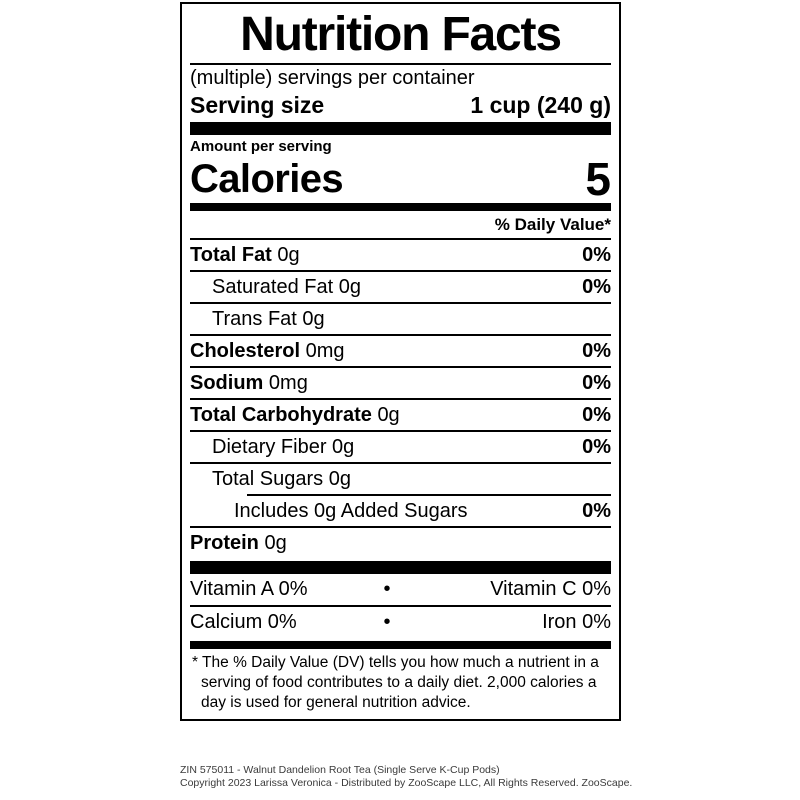 The width and height of the screenshot is (800, 800). What do you see at coordinates (227, 383) in the screenshot?
I see `nutrient-name: Sodium` at bounding box center [227, 383].